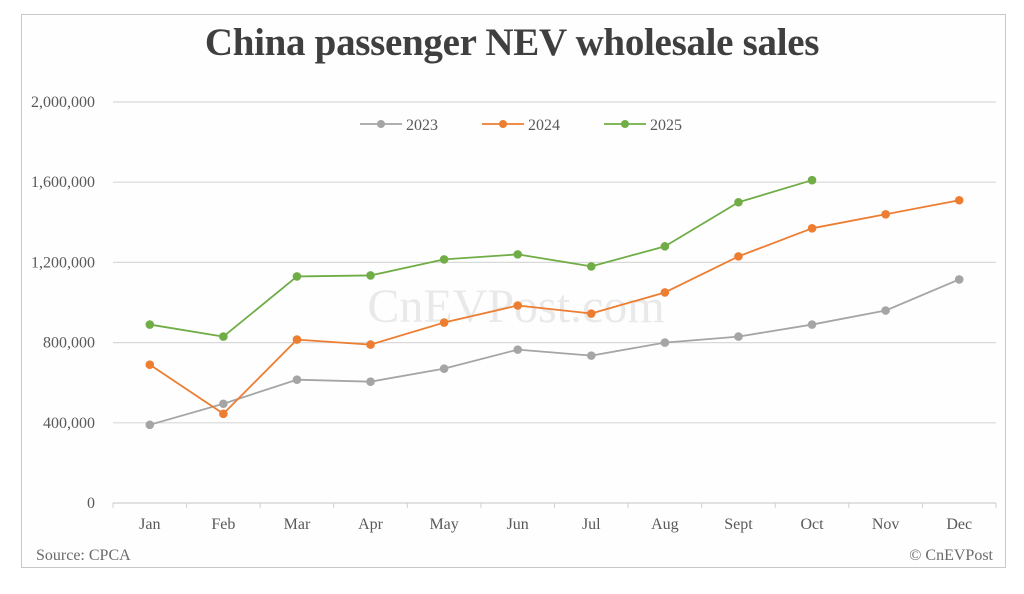 This screenshot has height=594, width=1024. Describe the element at coordinates (371, 524) in the screenshot. I see `x-tick-label: Apr` at that location.